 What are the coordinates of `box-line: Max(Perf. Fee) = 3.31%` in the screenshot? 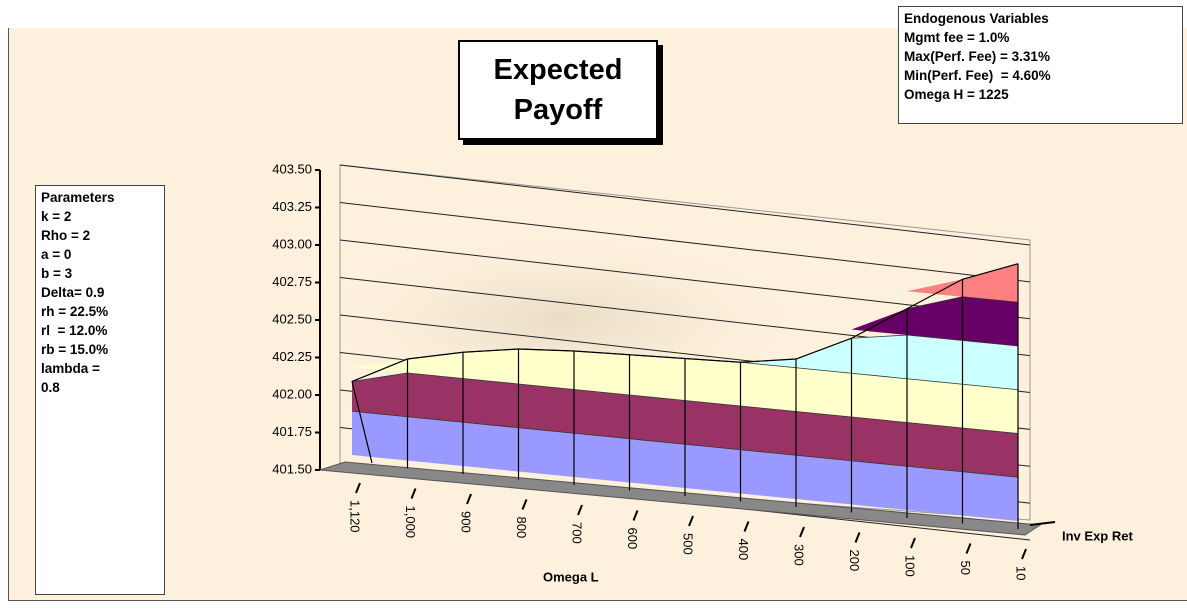 It's located at (977, 56).